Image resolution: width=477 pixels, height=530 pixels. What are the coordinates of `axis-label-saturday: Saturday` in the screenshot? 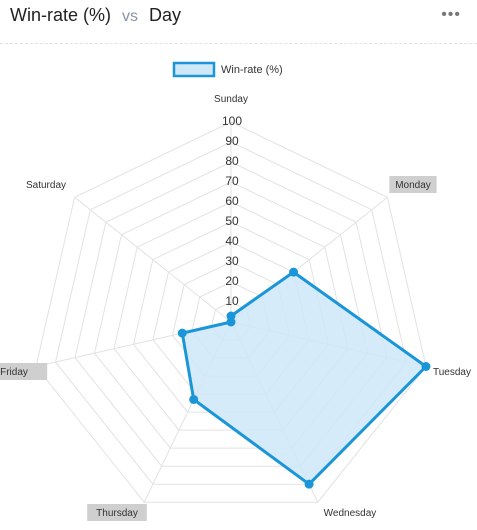 It's located at (46, 185).